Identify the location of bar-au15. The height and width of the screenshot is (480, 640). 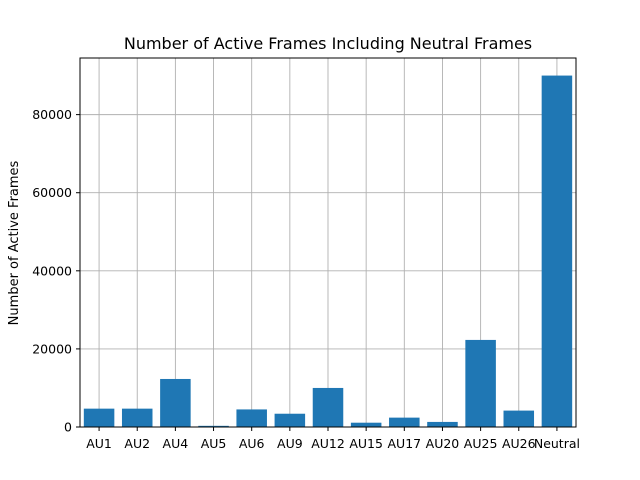
(366, 424).